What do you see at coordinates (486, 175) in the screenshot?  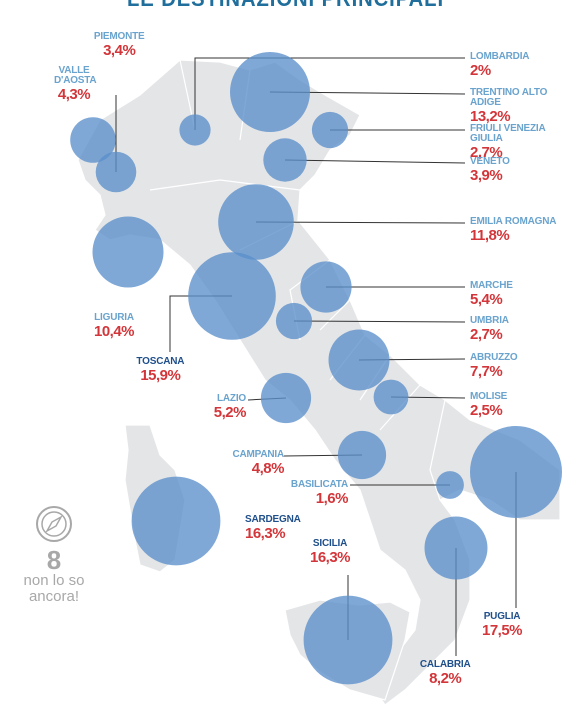 I see `region-percent: 3,9%` at bounding box center [486, 175].